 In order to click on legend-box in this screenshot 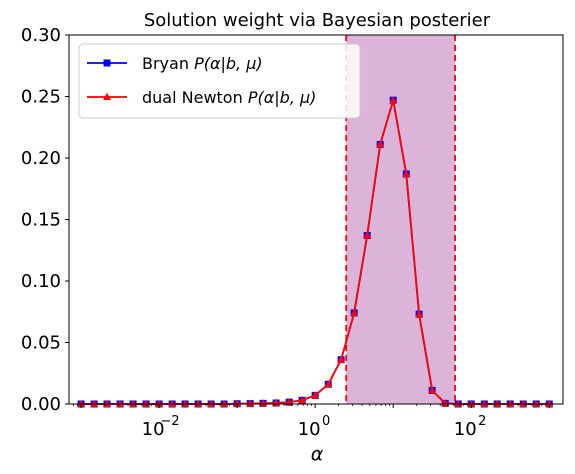, I will do `click(219, 81)`.